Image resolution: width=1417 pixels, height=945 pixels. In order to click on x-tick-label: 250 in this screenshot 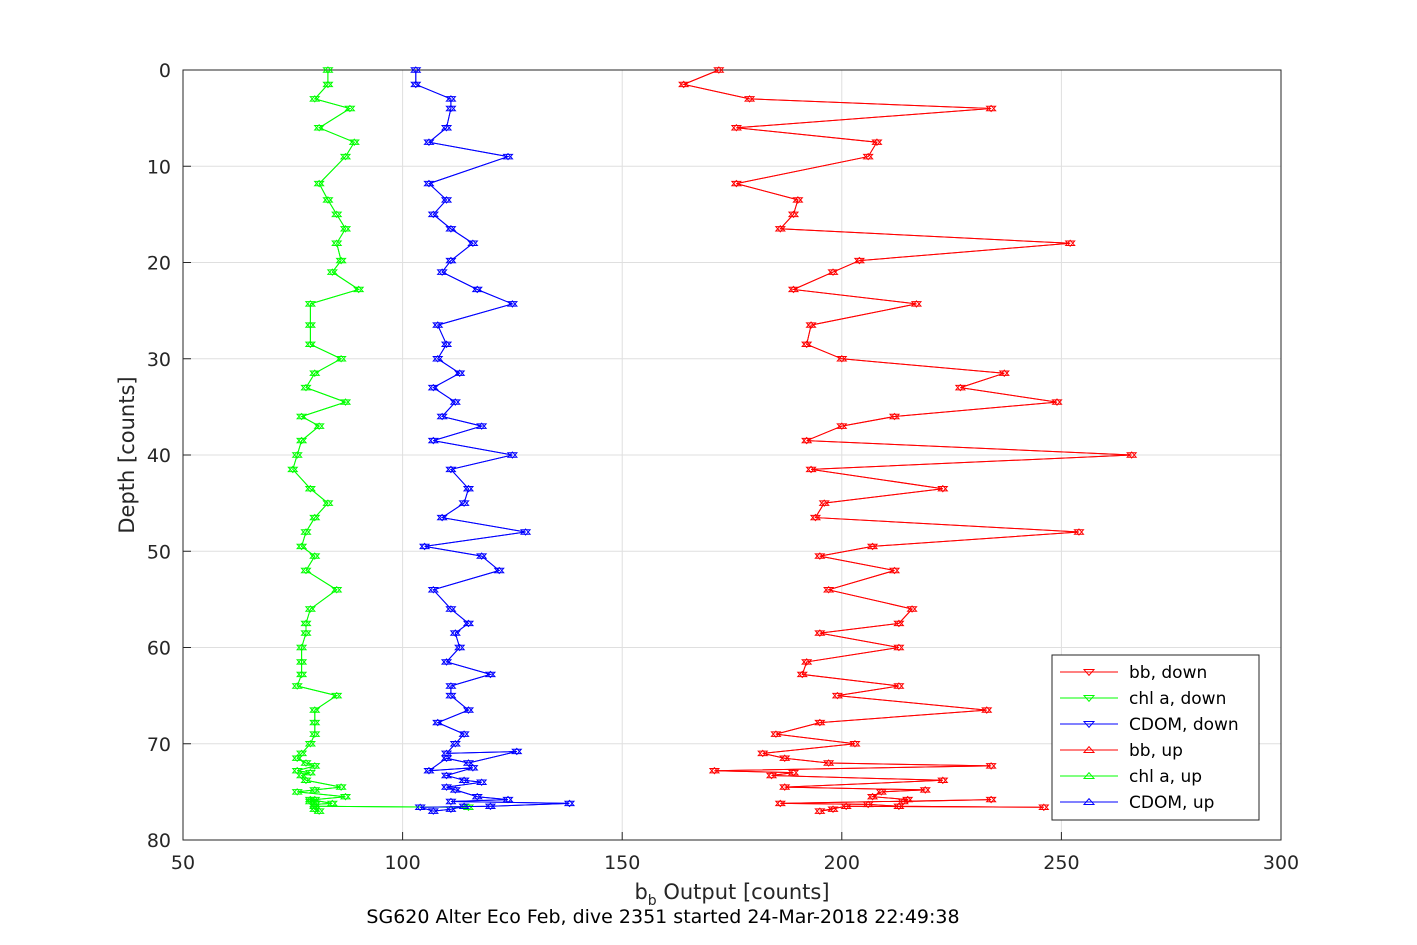, I will do `click(1061, 863)`.